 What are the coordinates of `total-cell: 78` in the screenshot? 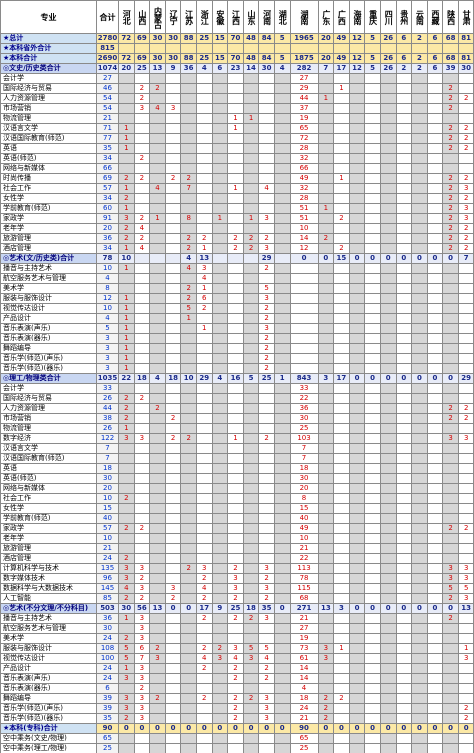 It's located at (107, 258).